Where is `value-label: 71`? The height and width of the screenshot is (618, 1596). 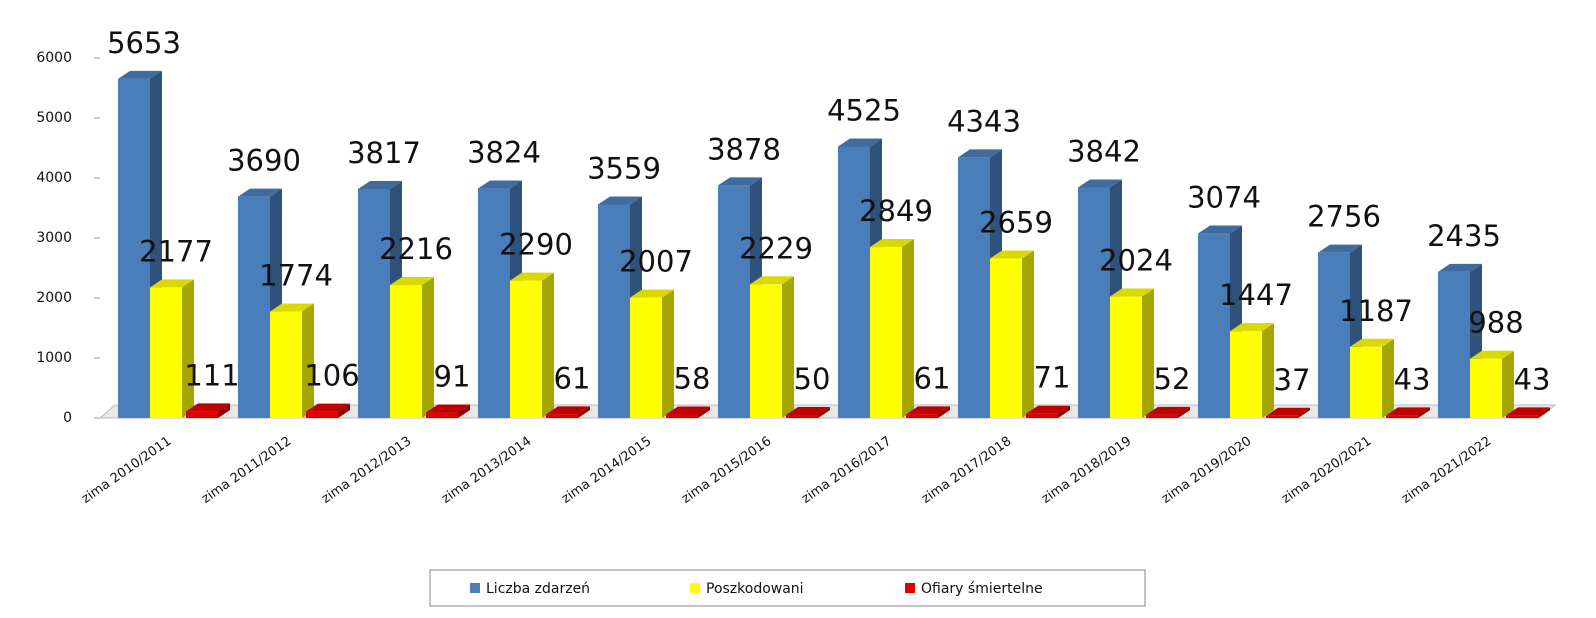
value-label: 71 is located at coordinates (1052, 378).